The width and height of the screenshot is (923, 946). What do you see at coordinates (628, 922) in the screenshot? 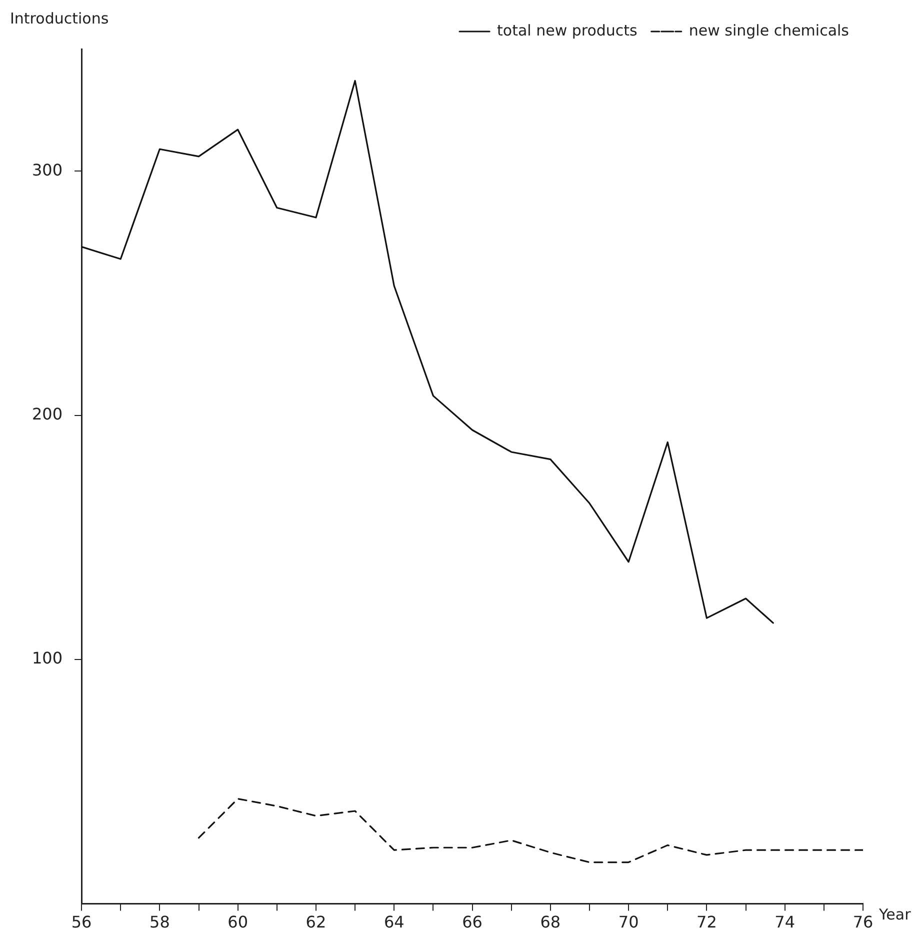
I see `x-tick-label: 70` at bounding box center [628, 922].